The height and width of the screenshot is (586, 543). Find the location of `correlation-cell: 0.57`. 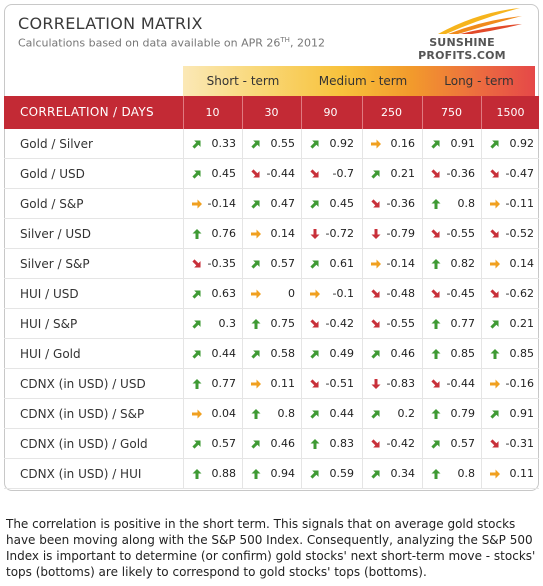

correlation-cell: 0.57 is located at coordinates (271, 264).